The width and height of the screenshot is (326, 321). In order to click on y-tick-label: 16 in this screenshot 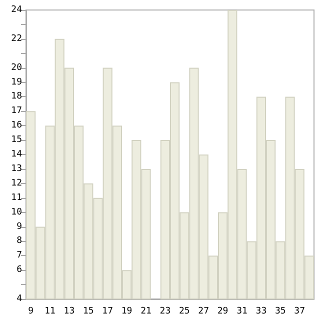, I will do `click(16, 125)`.